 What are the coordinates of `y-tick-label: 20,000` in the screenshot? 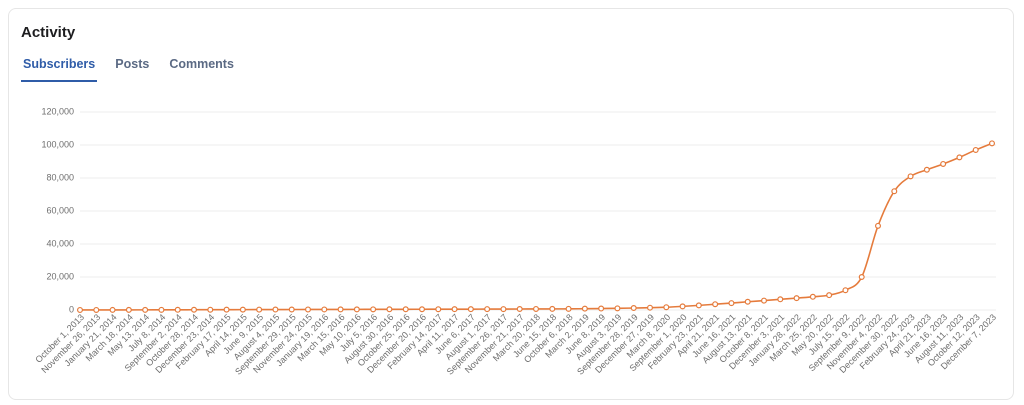 It's located at (60, 276).